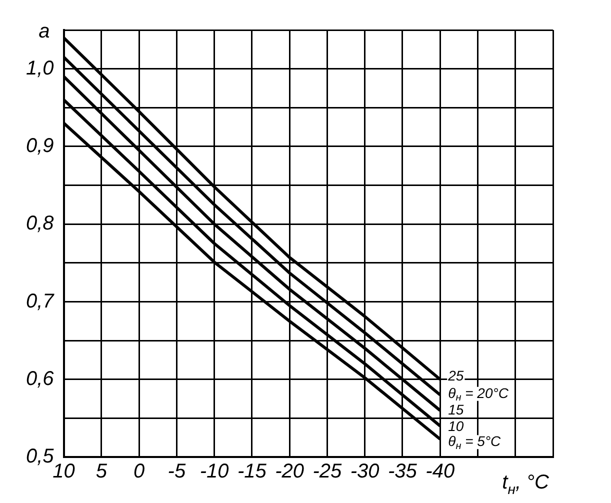 The width and height of the screenshot is (611, 503). Describe the element at coordinates (289, 471) in the screenshot. I see `x-tick-label: -20` at that location.